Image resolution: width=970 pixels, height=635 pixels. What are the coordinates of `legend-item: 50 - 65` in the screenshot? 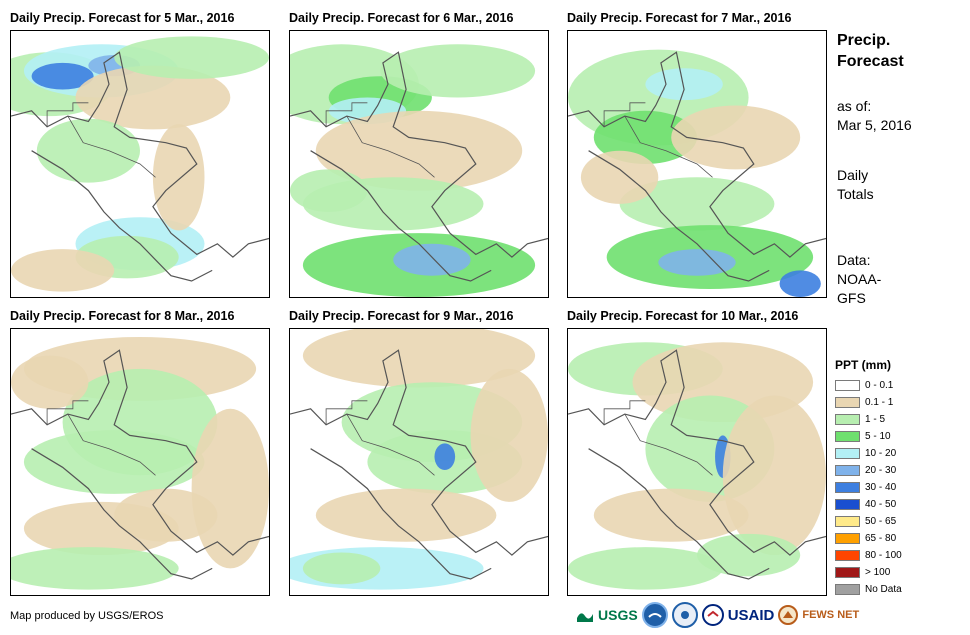 It's located at (865, 521).